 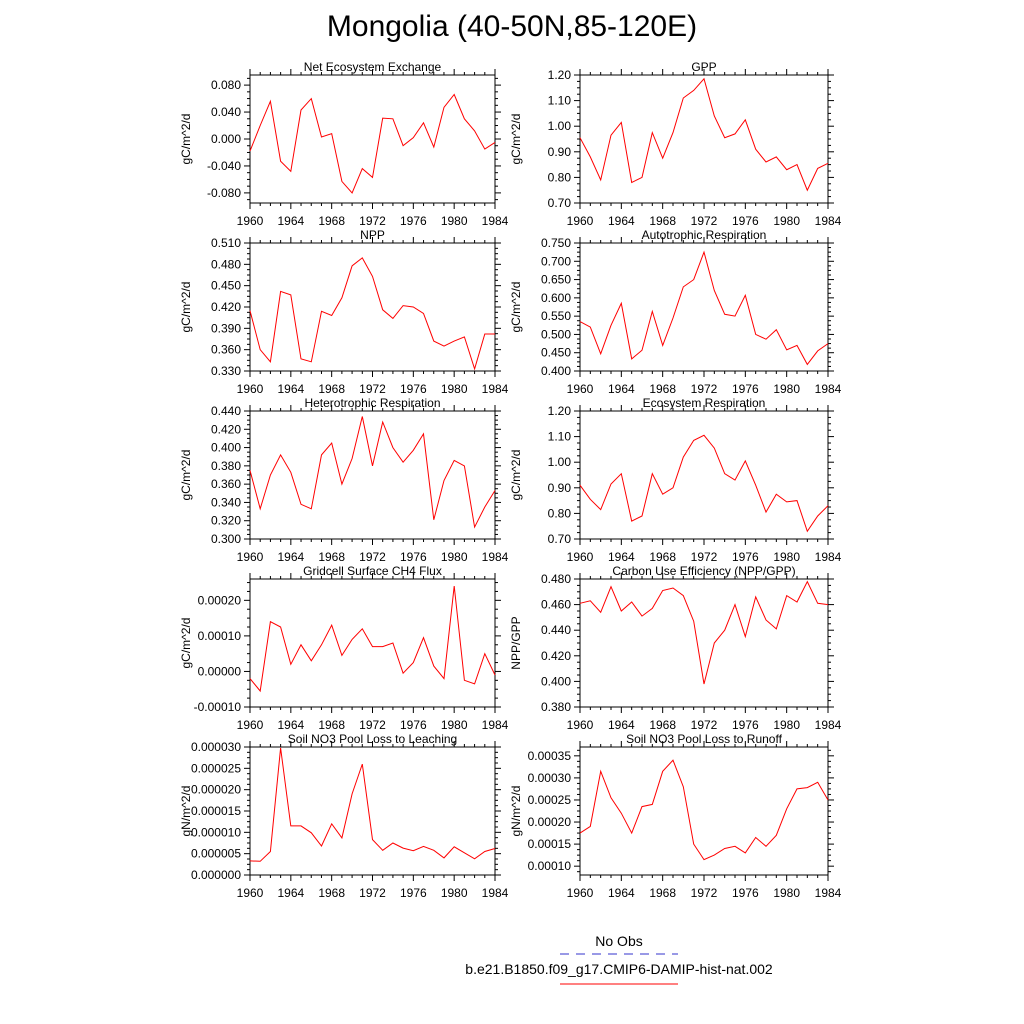 What do you see at coordinates (224, 166) in the screenshot?
I see `y-tick-label: -0.040` at bounding box center [224, 166].